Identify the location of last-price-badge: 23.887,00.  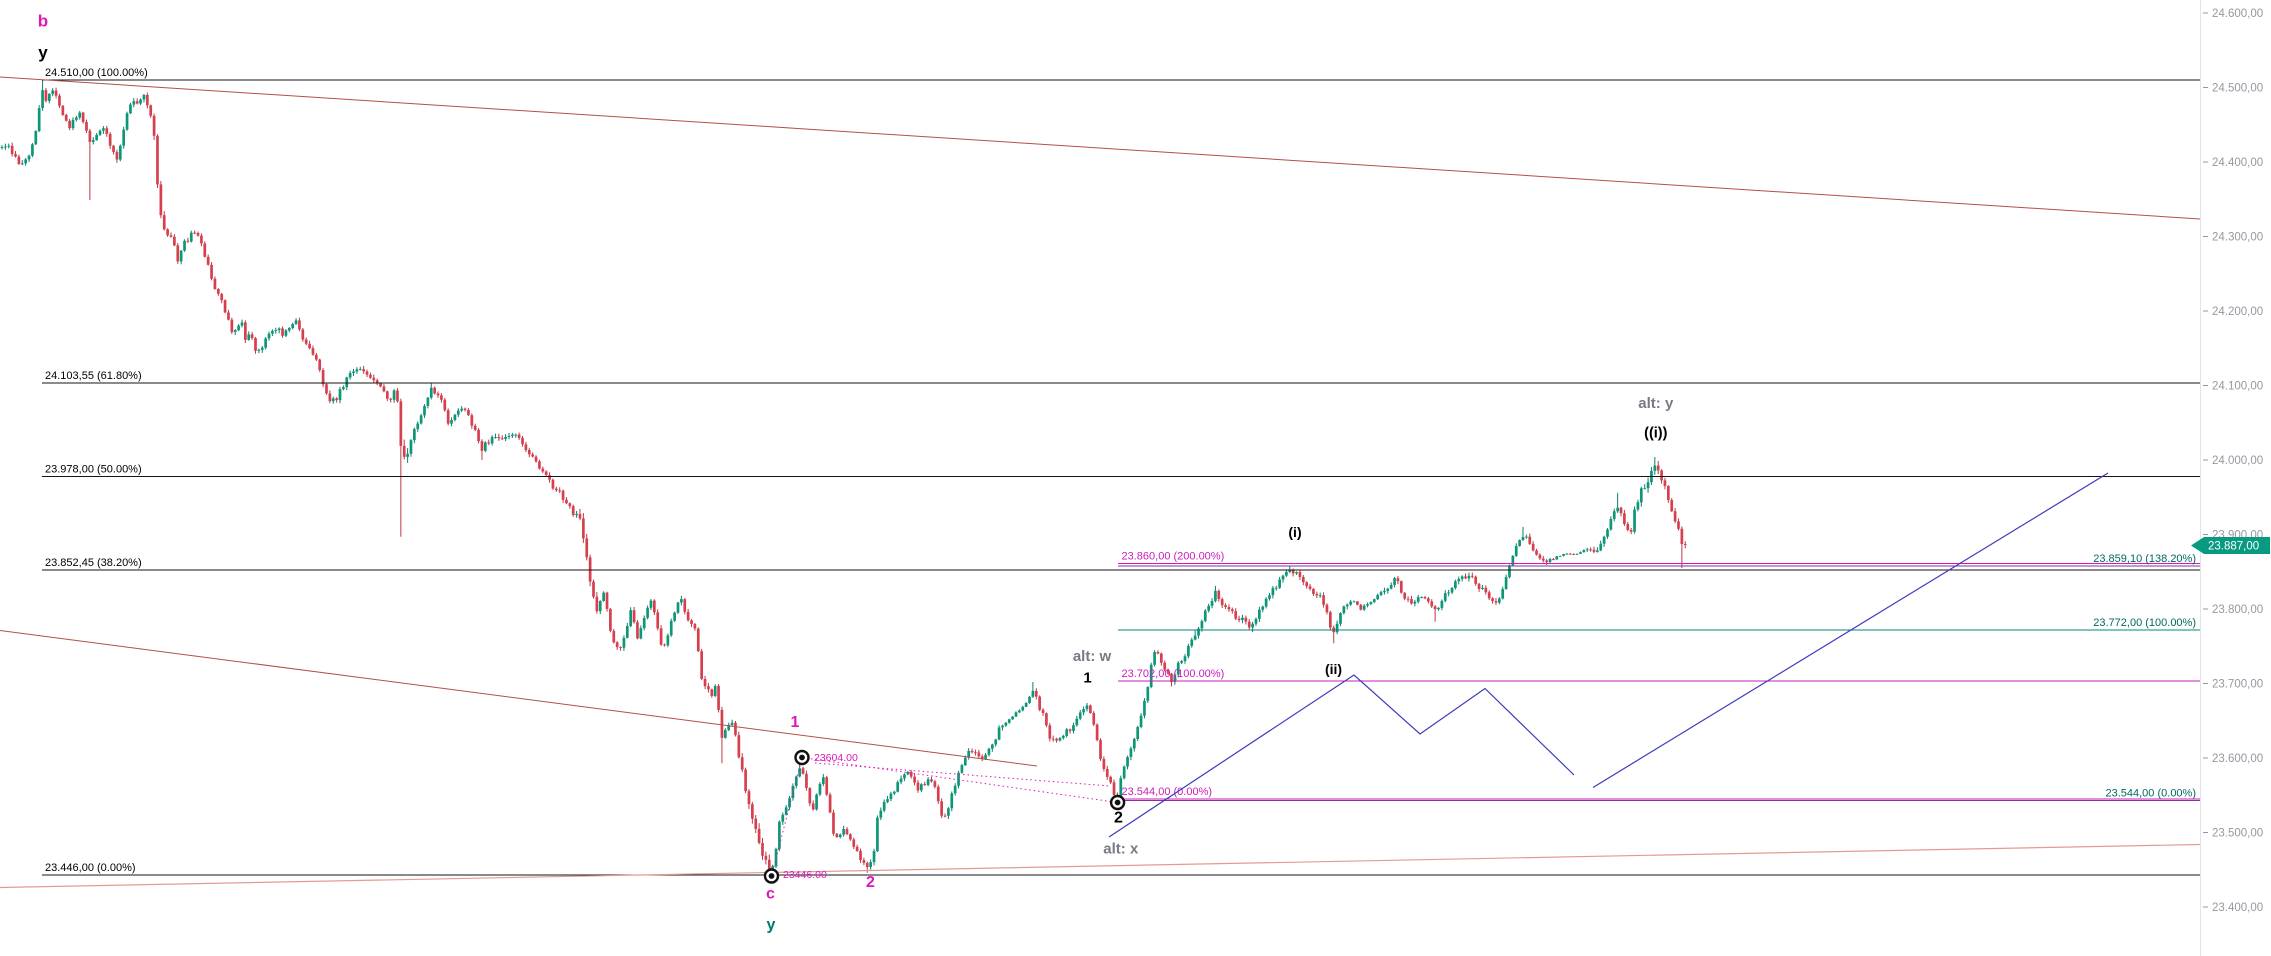
(2230, 545).